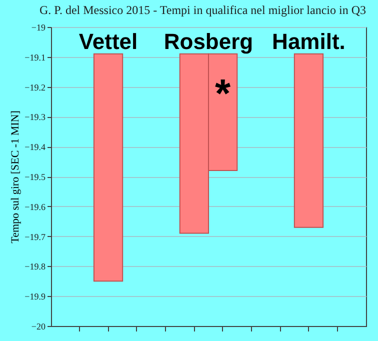 The image size is (378, 341). I want to click on annotation: Rosberg, so click(209, 41).